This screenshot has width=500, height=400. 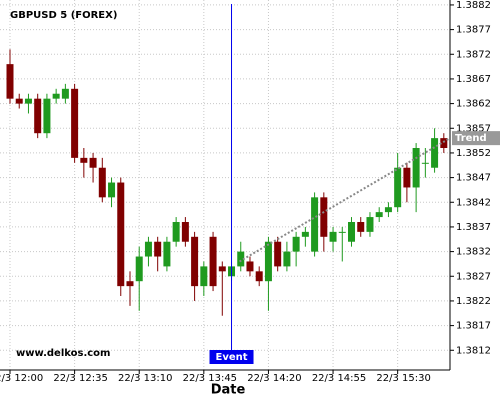 I want to click on y-tick-label: 1.3882, so click(x=473, y=5).